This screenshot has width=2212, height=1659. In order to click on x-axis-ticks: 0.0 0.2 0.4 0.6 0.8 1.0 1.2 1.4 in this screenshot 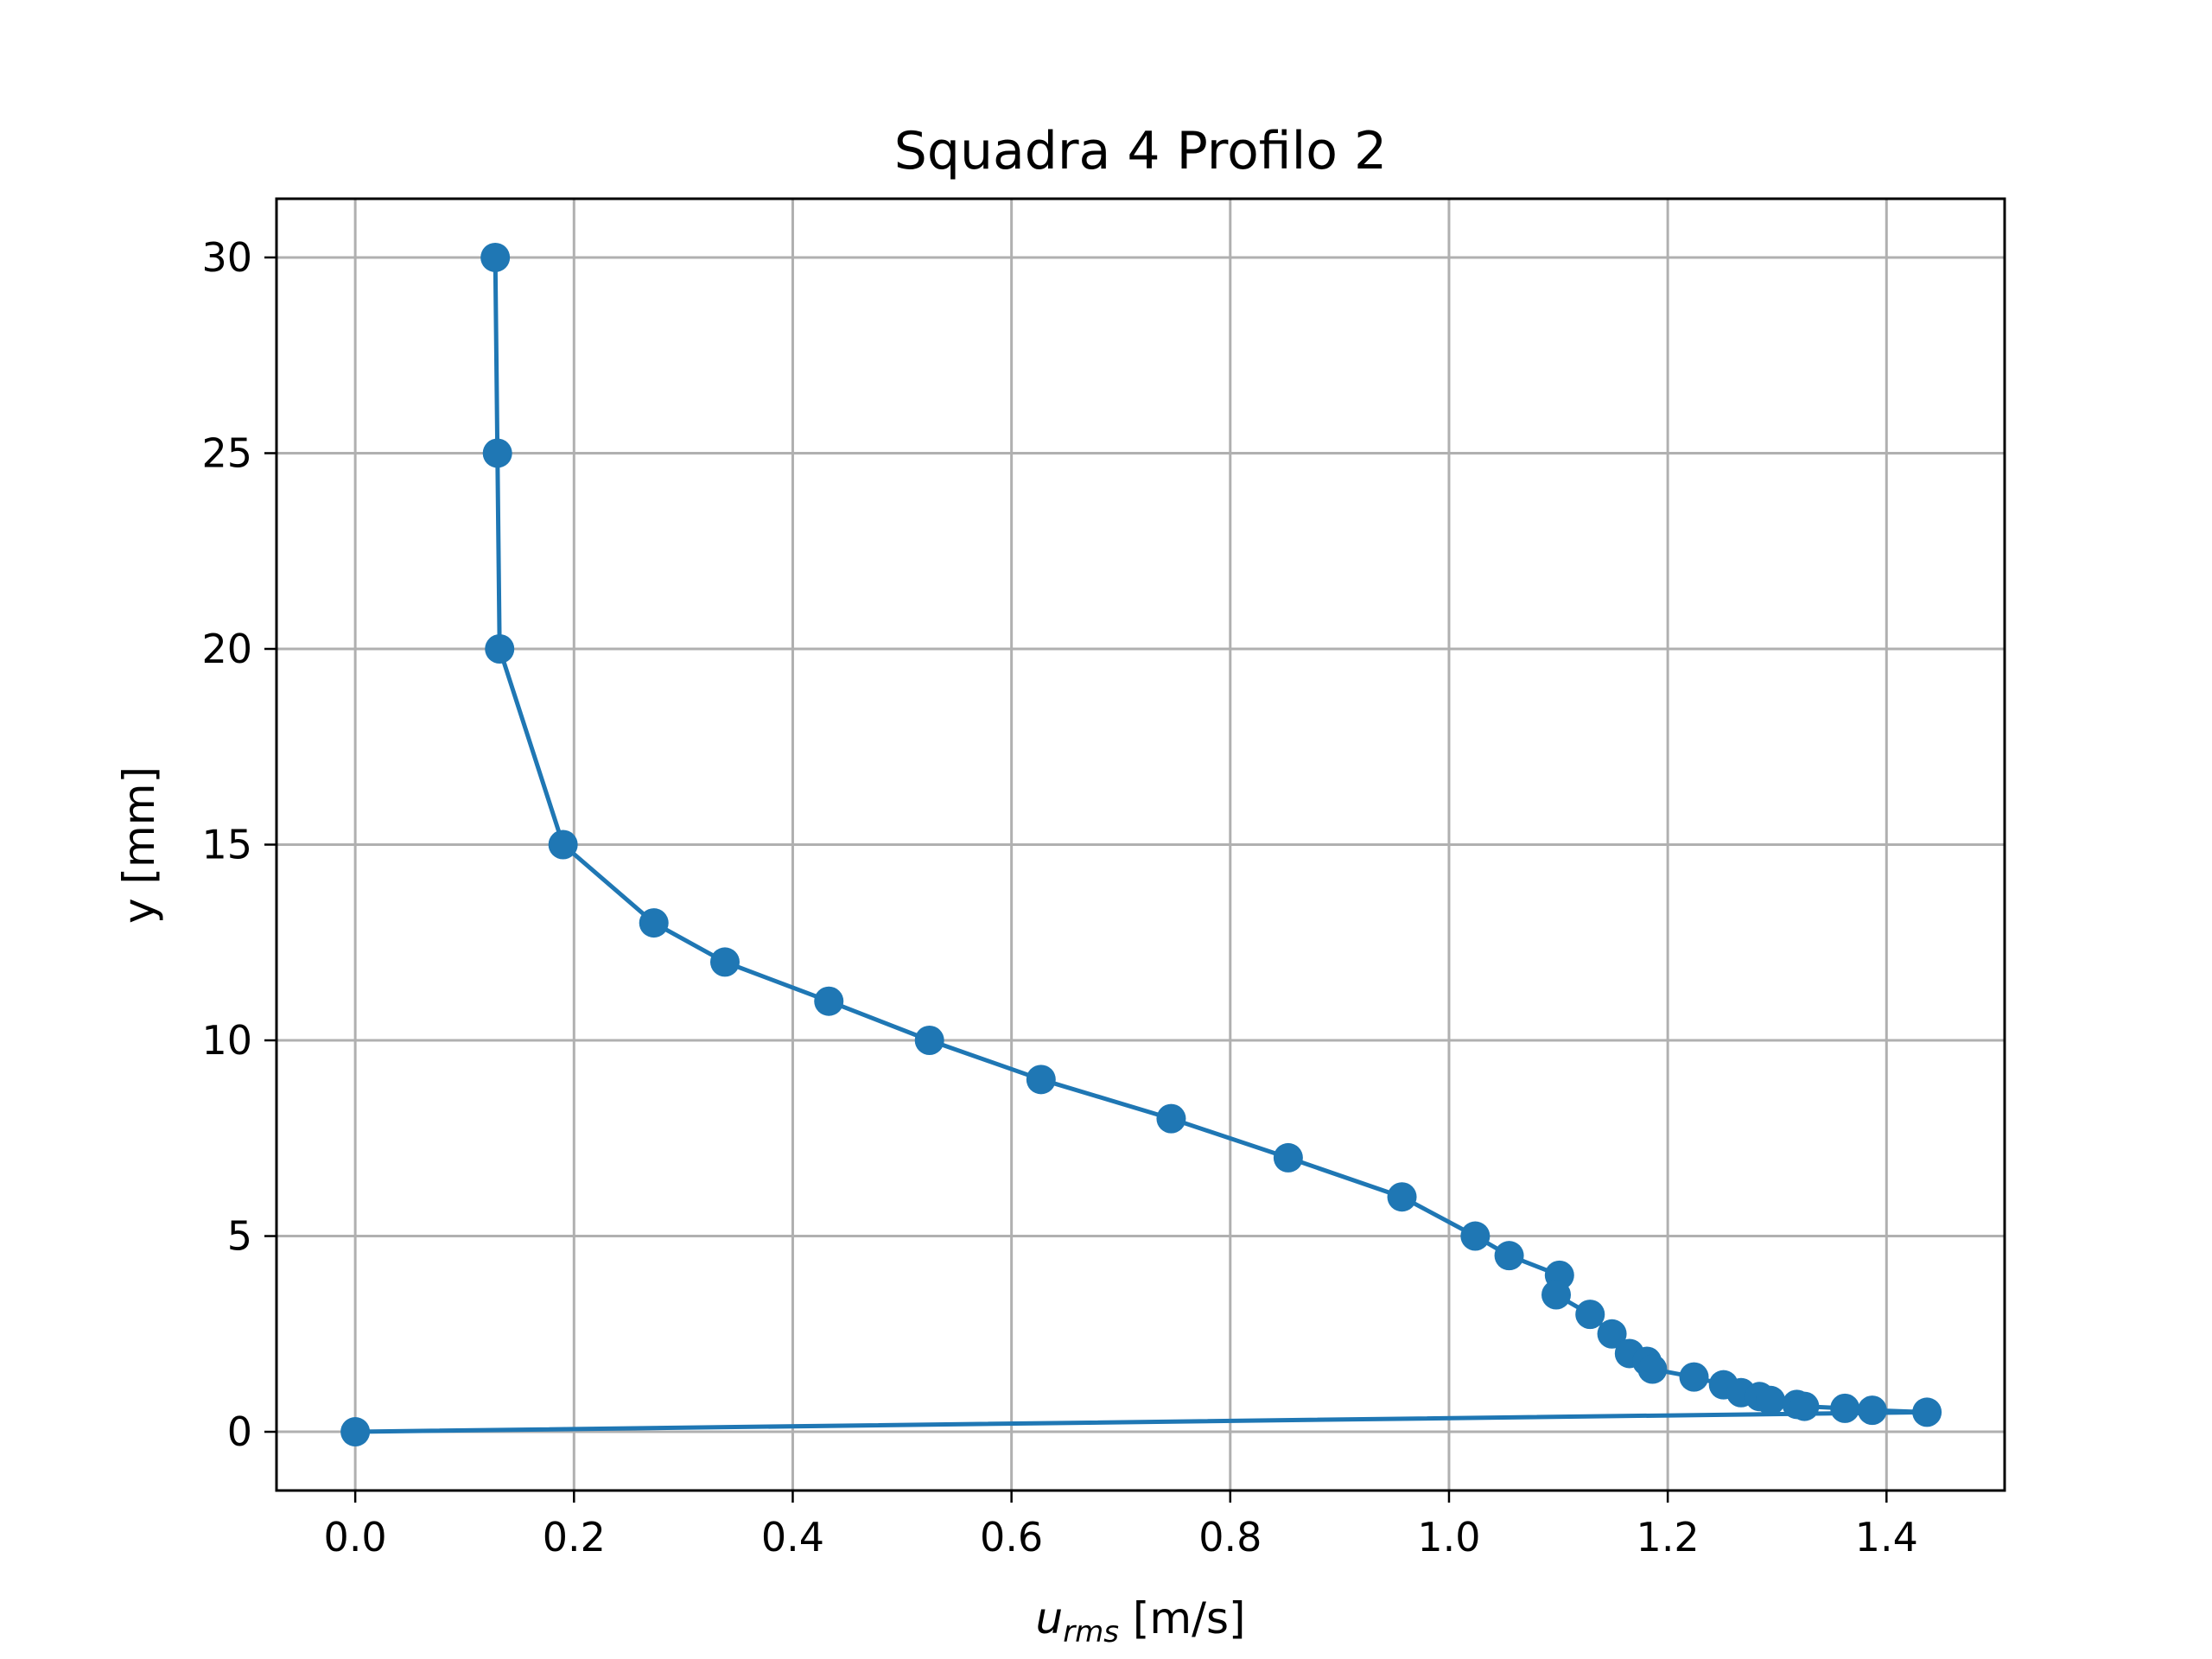, I will do `click(1121, 1525)`.